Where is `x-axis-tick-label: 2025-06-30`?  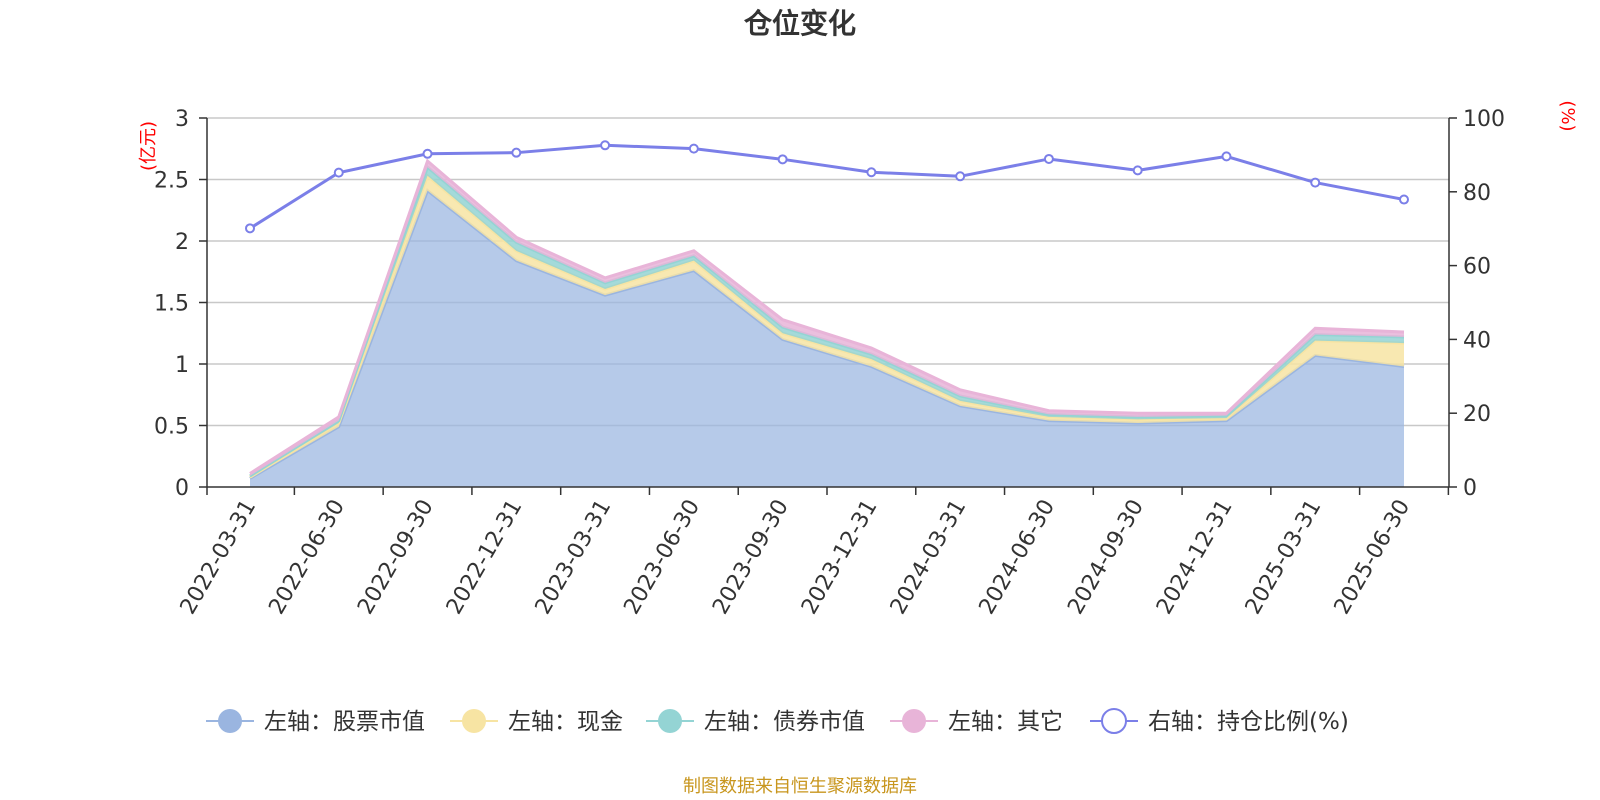
x-axis-tick-label: 2025-06-30 is located at coordinates (1373, 557).